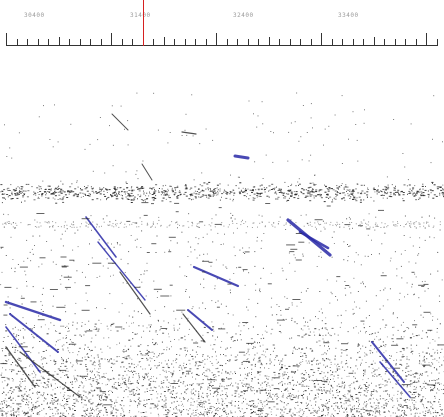 The image size is (444, 417). Describe the element at coordinates (34, 15) in the screenshot. I see `ruler-tick-label: 30400` at that location.